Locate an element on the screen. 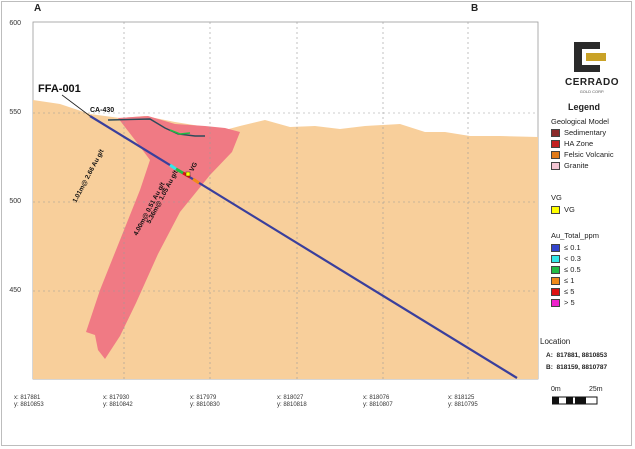 This screenshot has width=635, height=449. legend-item-au-1: ≤ 1 is located at coordinates (566, 280).